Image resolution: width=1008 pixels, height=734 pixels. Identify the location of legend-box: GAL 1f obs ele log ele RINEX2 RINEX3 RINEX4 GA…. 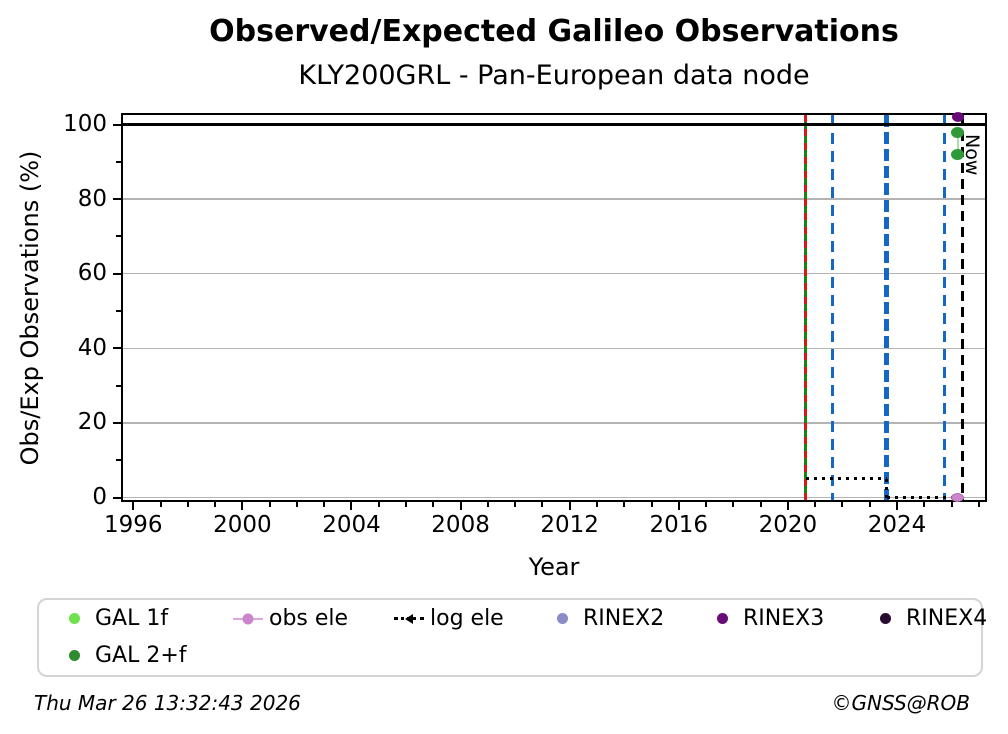
(512, 637).